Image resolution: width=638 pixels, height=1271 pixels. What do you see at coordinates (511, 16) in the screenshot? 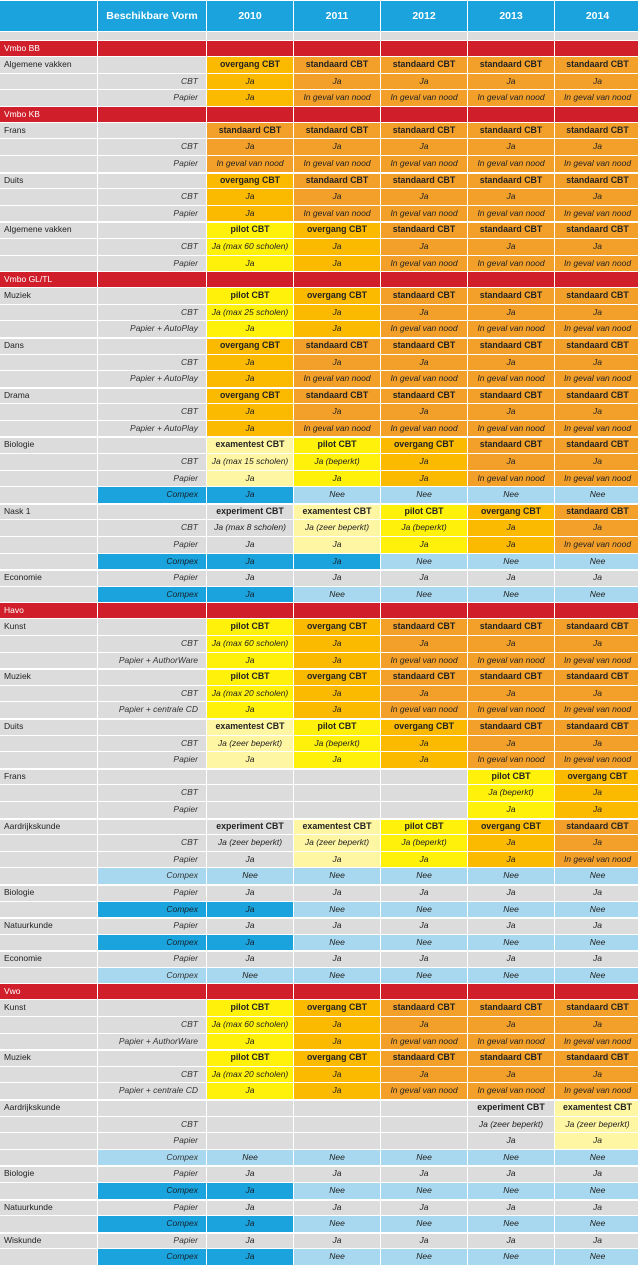
I see `header-year: 2013` at bounding box center [511, 16].